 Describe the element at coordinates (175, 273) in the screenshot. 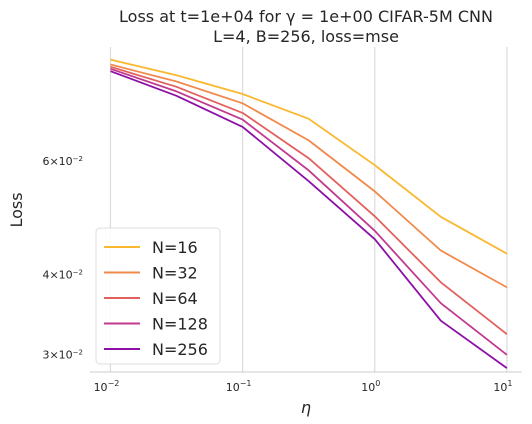

I see `legend-label: N=32` at that location.